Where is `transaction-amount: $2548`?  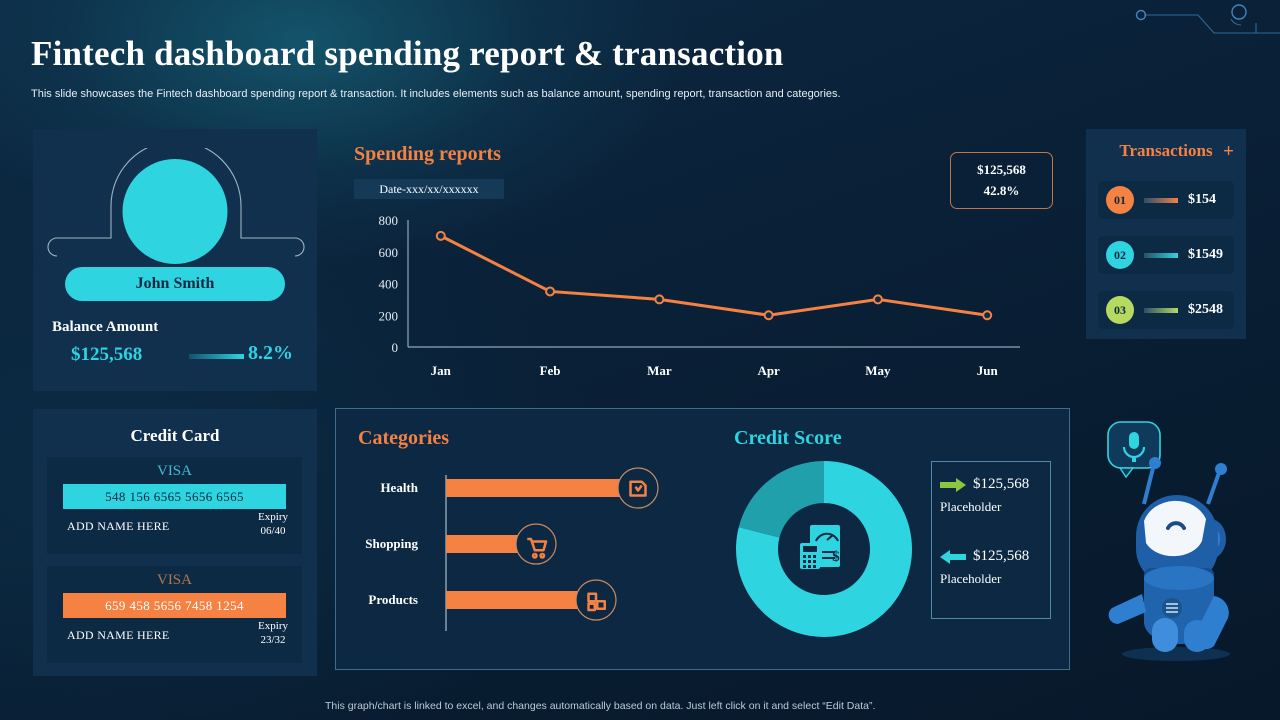
transaction-amount: $2548 is located at coordinates (1205, 309).